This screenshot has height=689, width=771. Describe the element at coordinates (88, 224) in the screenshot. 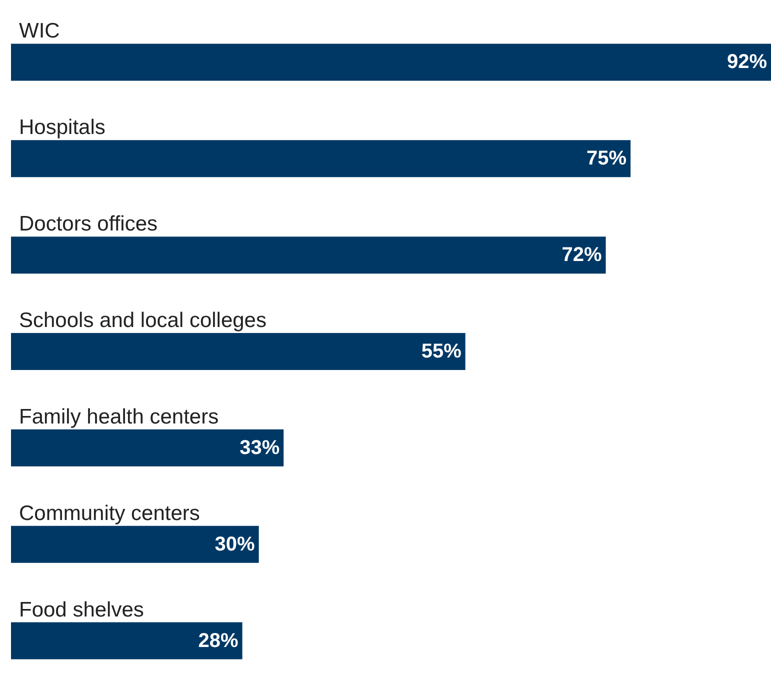

I see `y-tick-label: Doctors offices` at that location.